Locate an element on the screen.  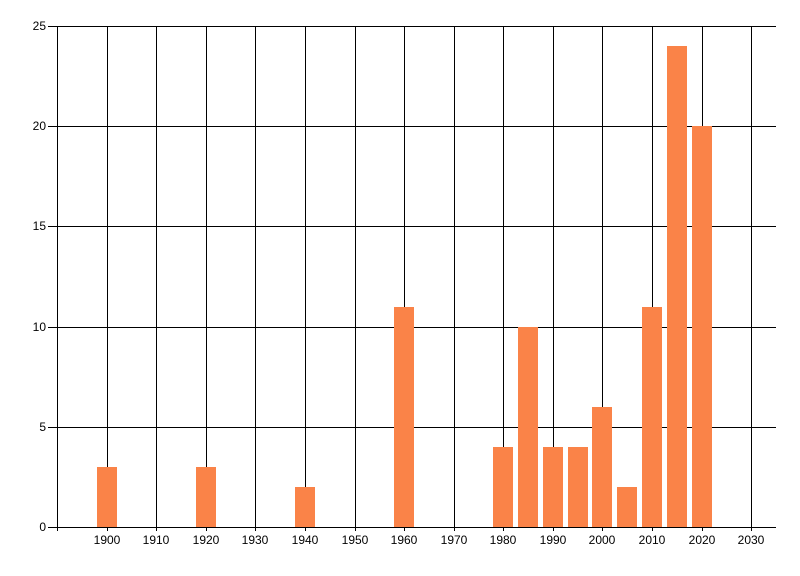
y-axis-tick-label: 15 is located at coordinates (39, 226).